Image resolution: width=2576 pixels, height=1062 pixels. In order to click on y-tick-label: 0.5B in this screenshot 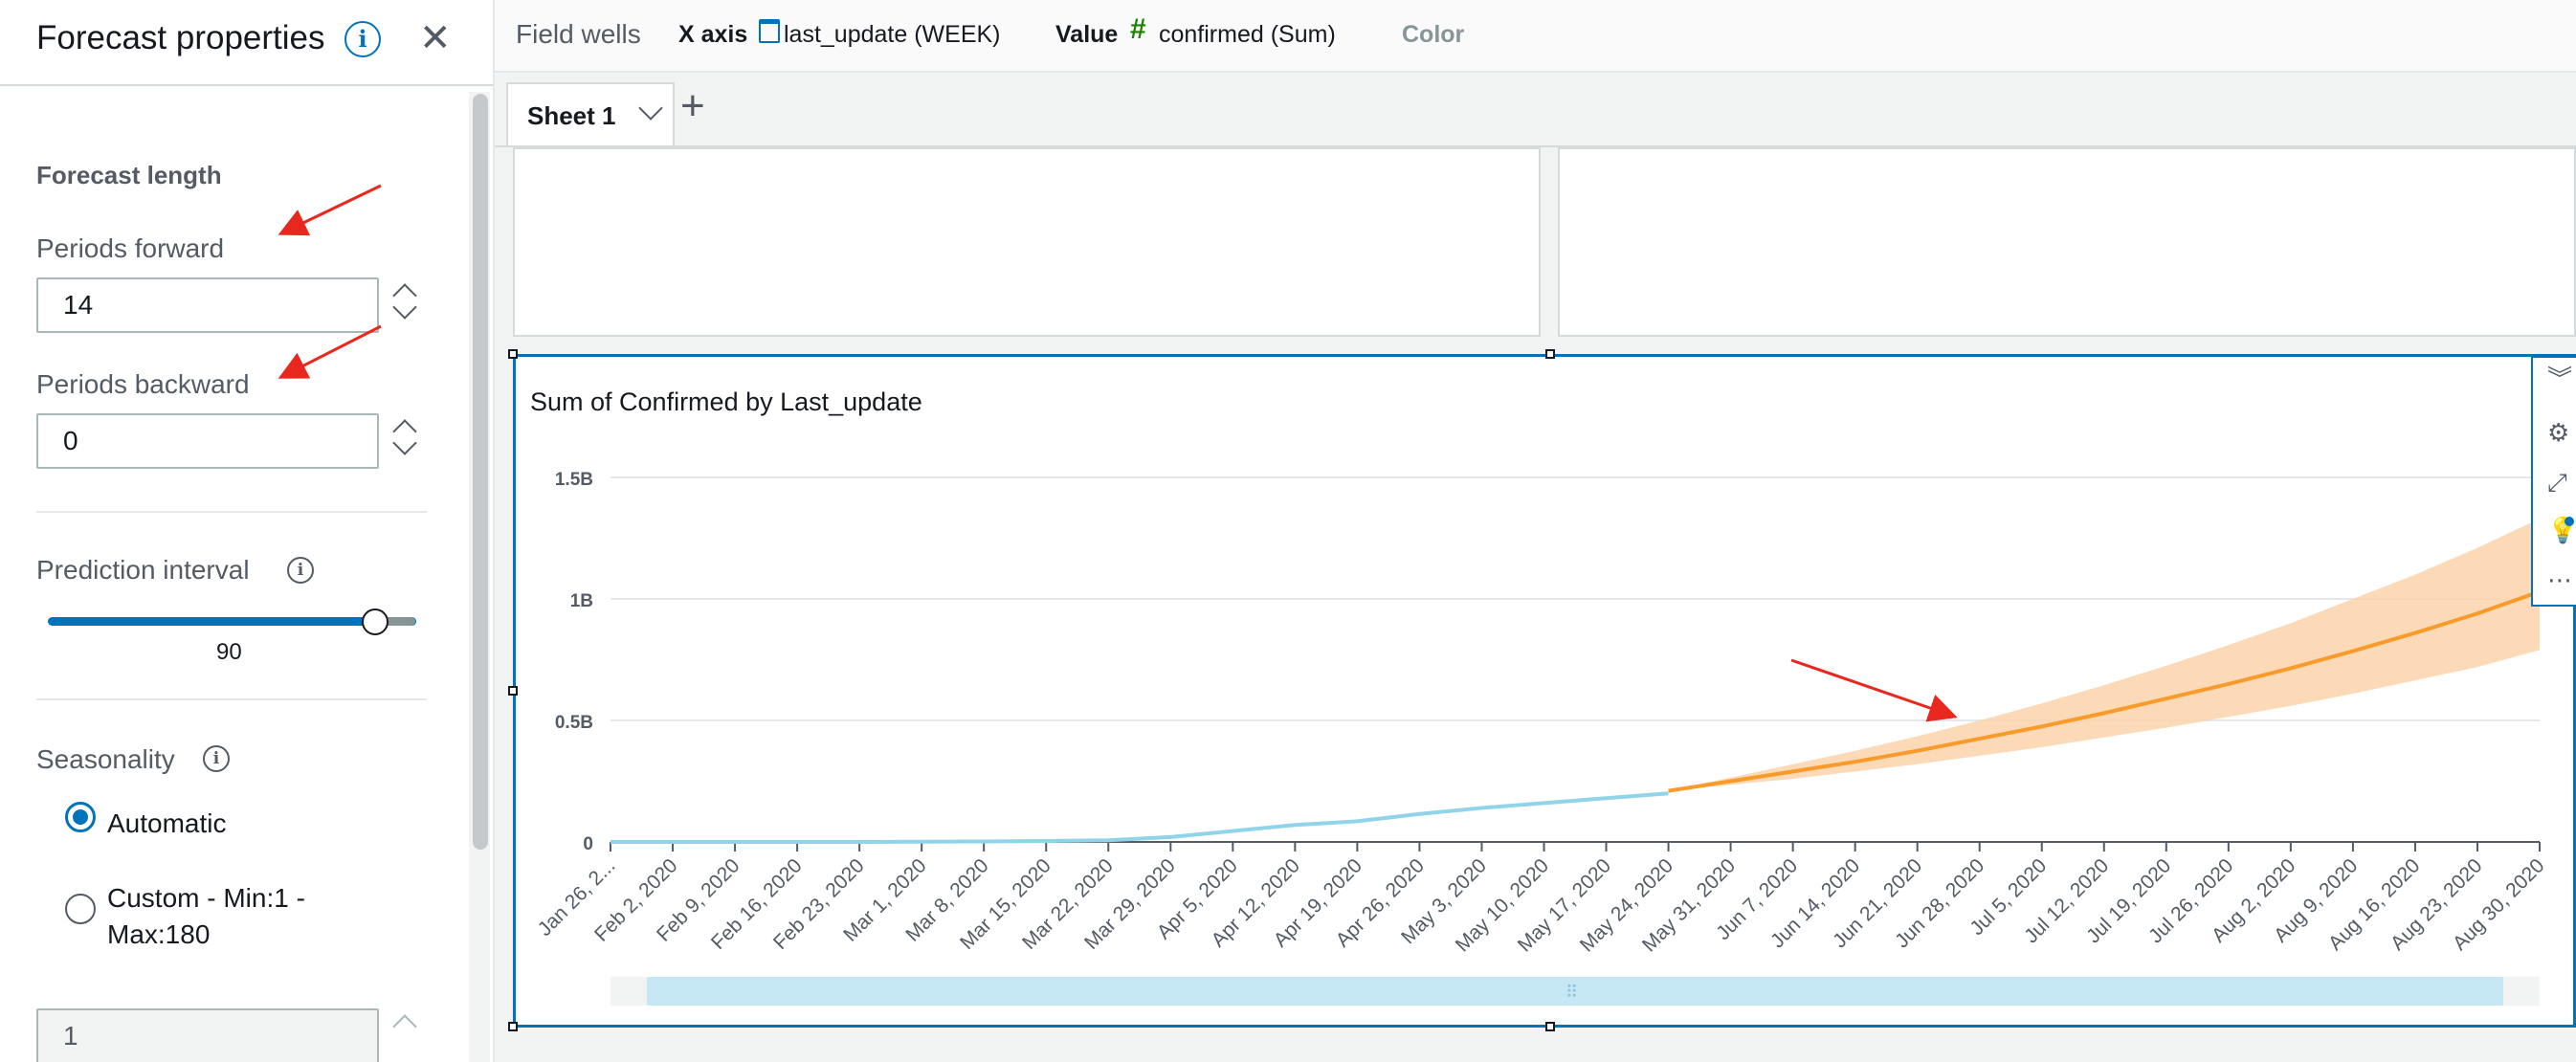, I will do `click(574, 723)`.